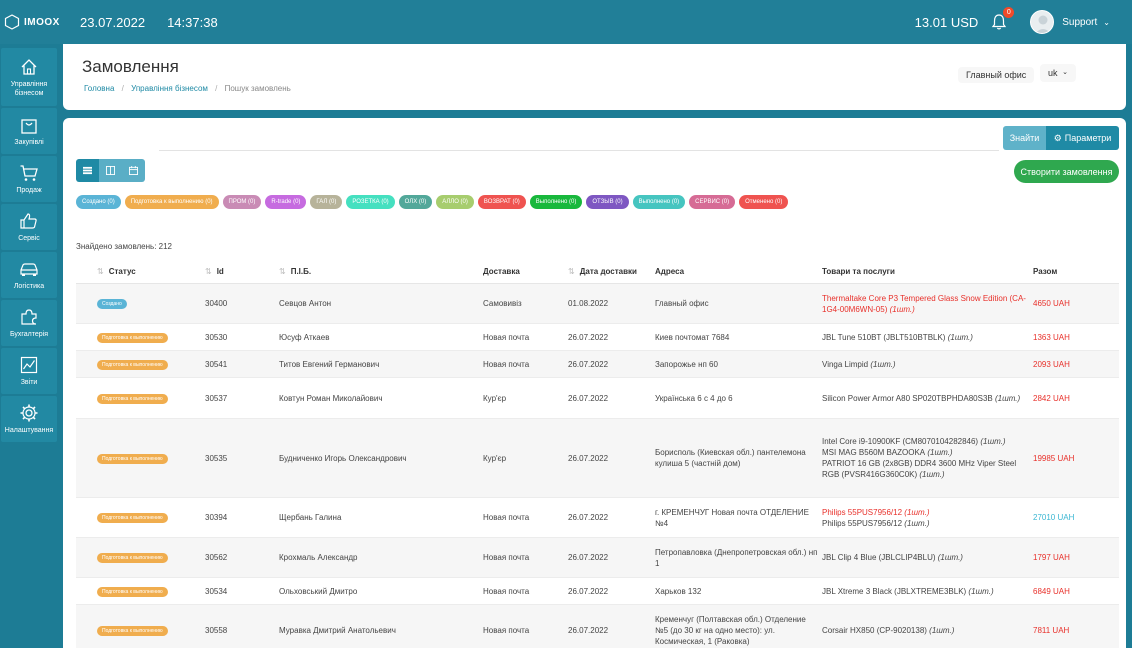 The height and width of the screenshot is (648, 1132). I want to click on parameters-button: ⚙ Параметри, so click(1082, 138).